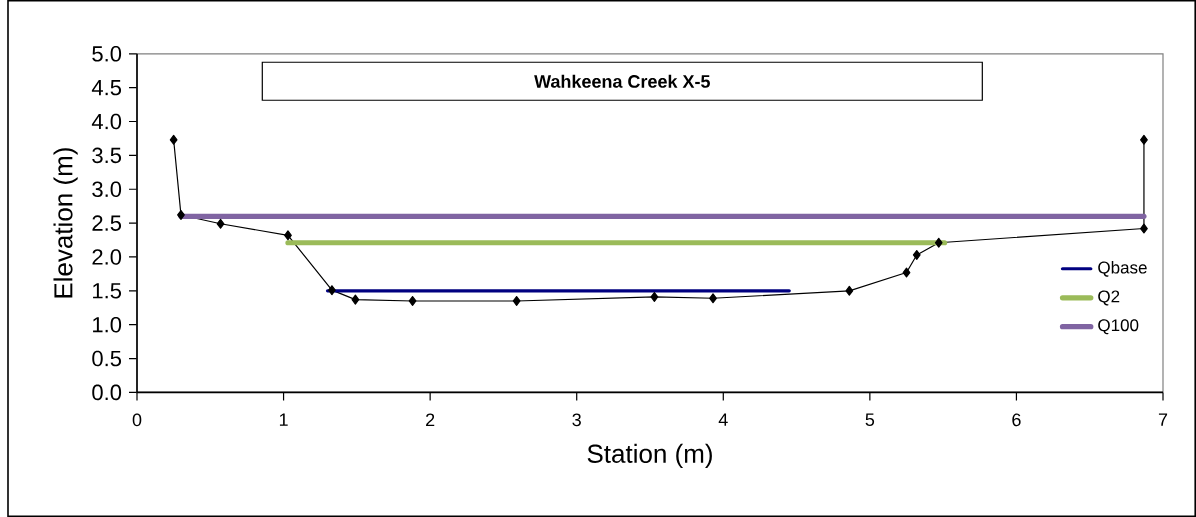 This screenshot has width=1196, height=517. What do you see at coordinates (1109, 298) in the screenshot?
I see `legend-label: Q2` at bounding box center [1109, 298].